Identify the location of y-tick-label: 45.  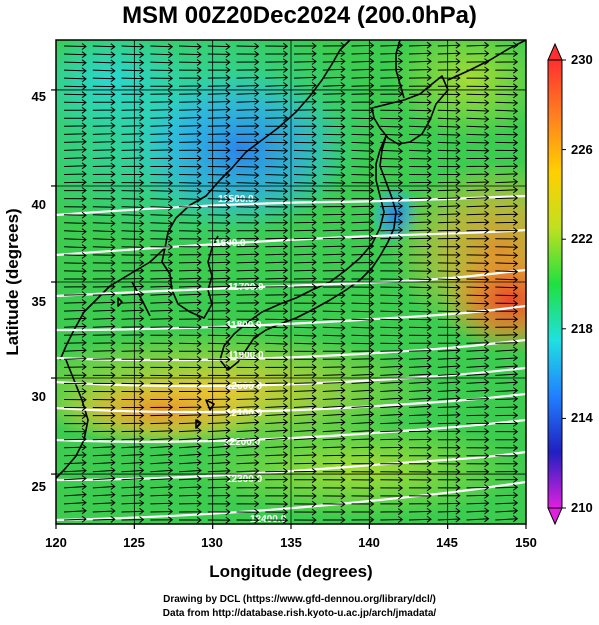
(39, 96).